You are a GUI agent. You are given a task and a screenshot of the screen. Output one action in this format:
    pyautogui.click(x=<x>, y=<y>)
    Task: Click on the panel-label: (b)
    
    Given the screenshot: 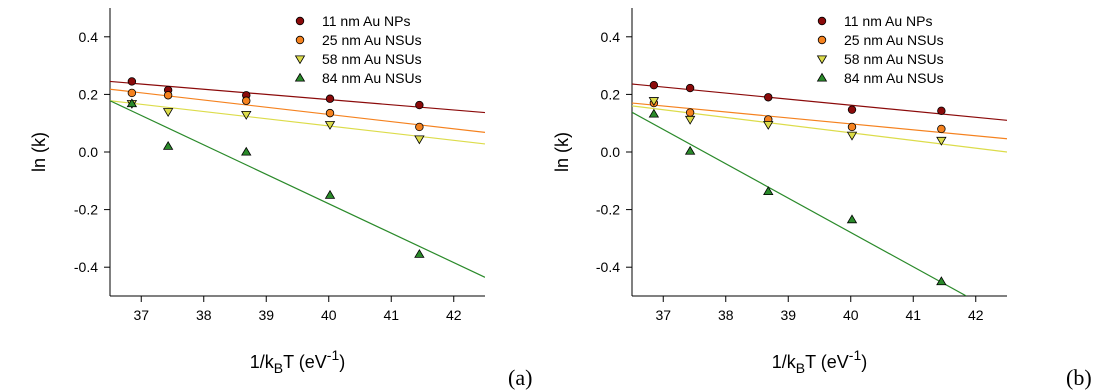 What is the action you would take?
    pyautogui.click(x=1079, y=377)
    